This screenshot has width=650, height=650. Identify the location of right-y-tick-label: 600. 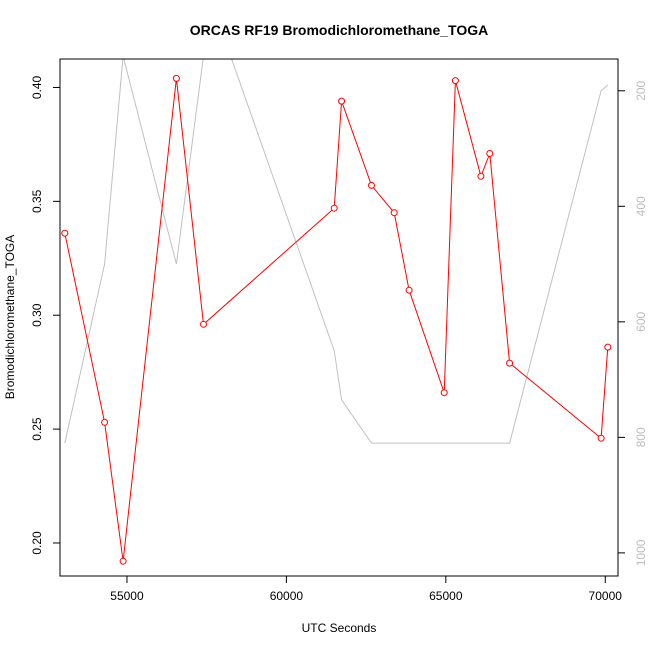
(641, 322).